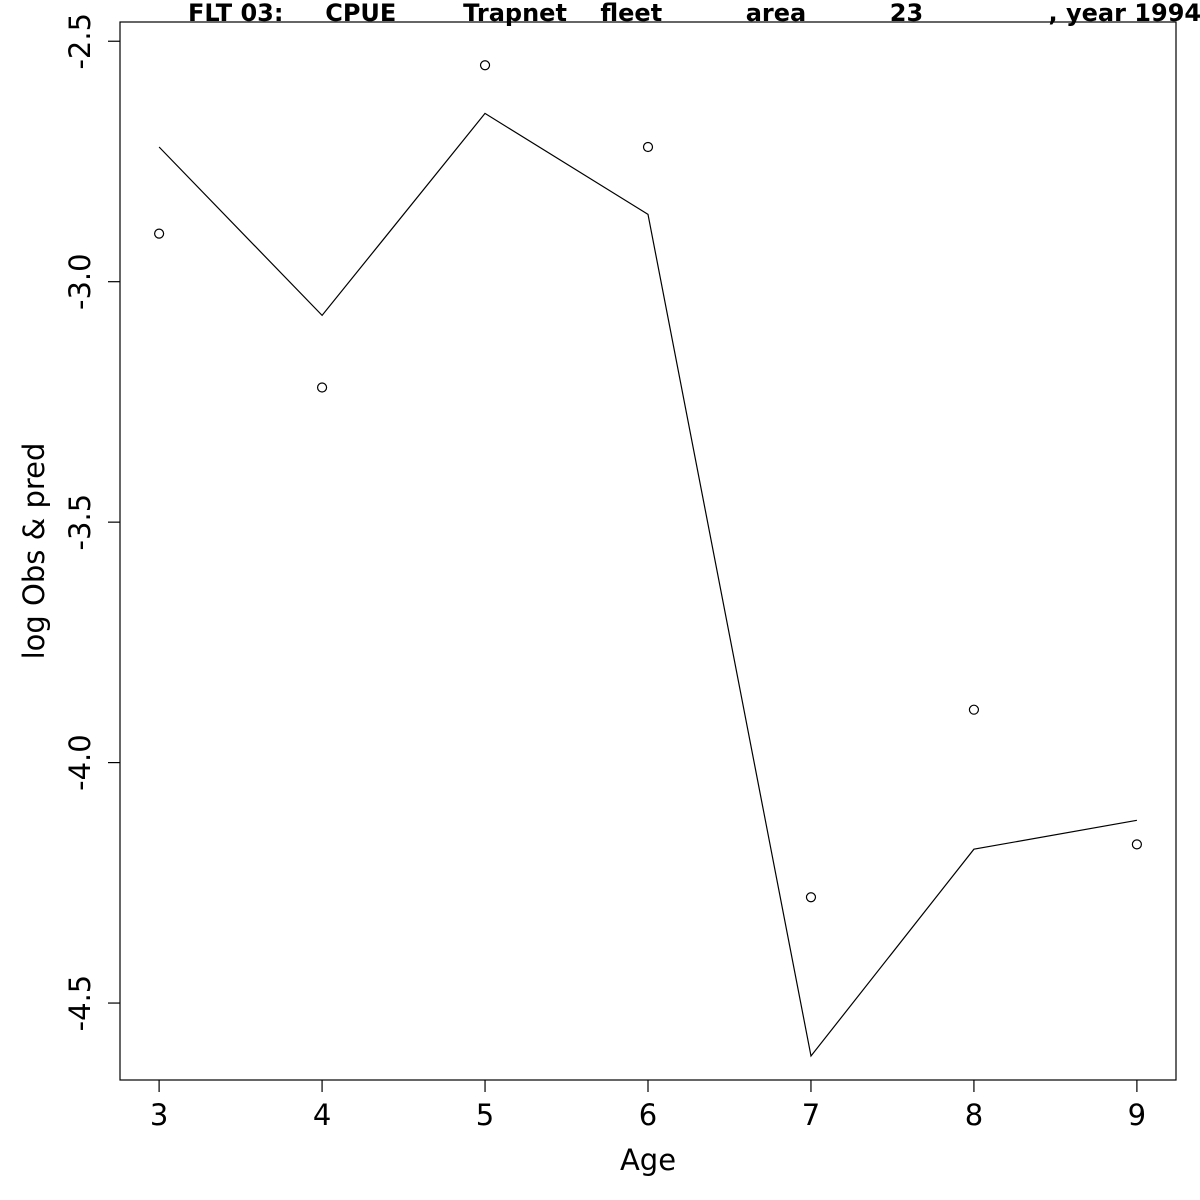 This screenshot has width=1200, height=1200. Describe the element at coordinates (811, 1115) in the screenshot. I see `x-tick-label: 7` at that location.